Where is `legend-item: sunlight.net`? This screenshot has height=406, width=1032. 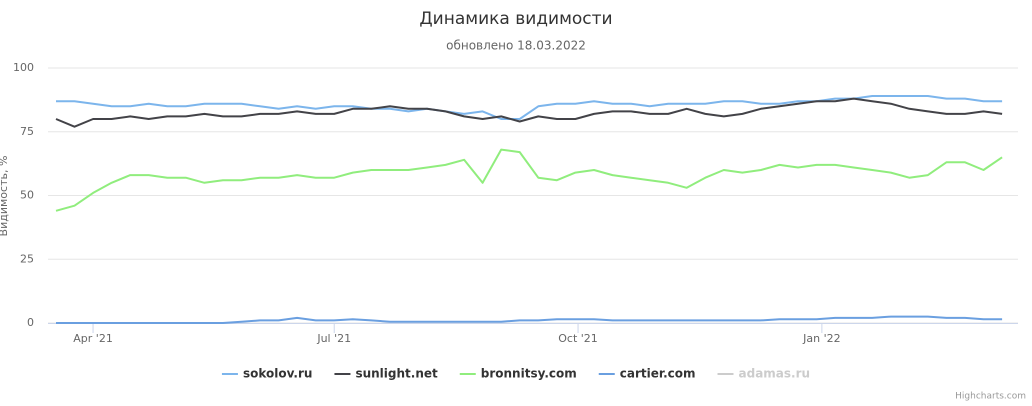 legend-item: sunlight.net is located at coordinates (386, 374).